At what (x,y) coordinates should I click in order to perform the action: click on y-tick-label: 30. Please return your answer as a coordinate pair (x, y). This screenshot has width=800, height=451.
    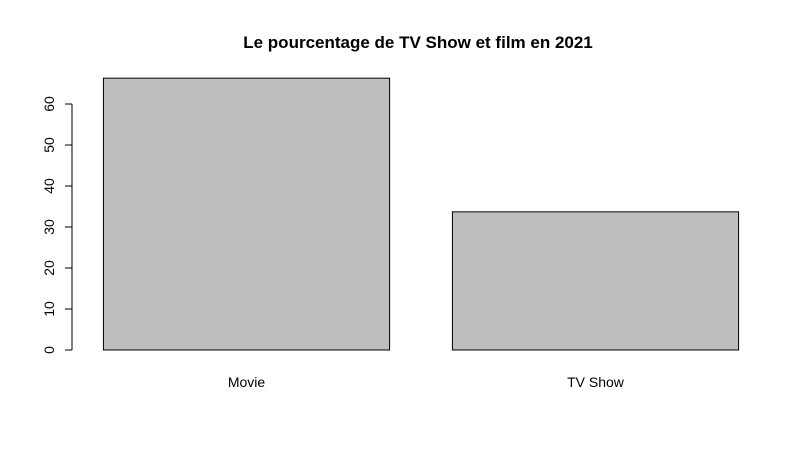
    Looking at the image, I should click on (49, 227).